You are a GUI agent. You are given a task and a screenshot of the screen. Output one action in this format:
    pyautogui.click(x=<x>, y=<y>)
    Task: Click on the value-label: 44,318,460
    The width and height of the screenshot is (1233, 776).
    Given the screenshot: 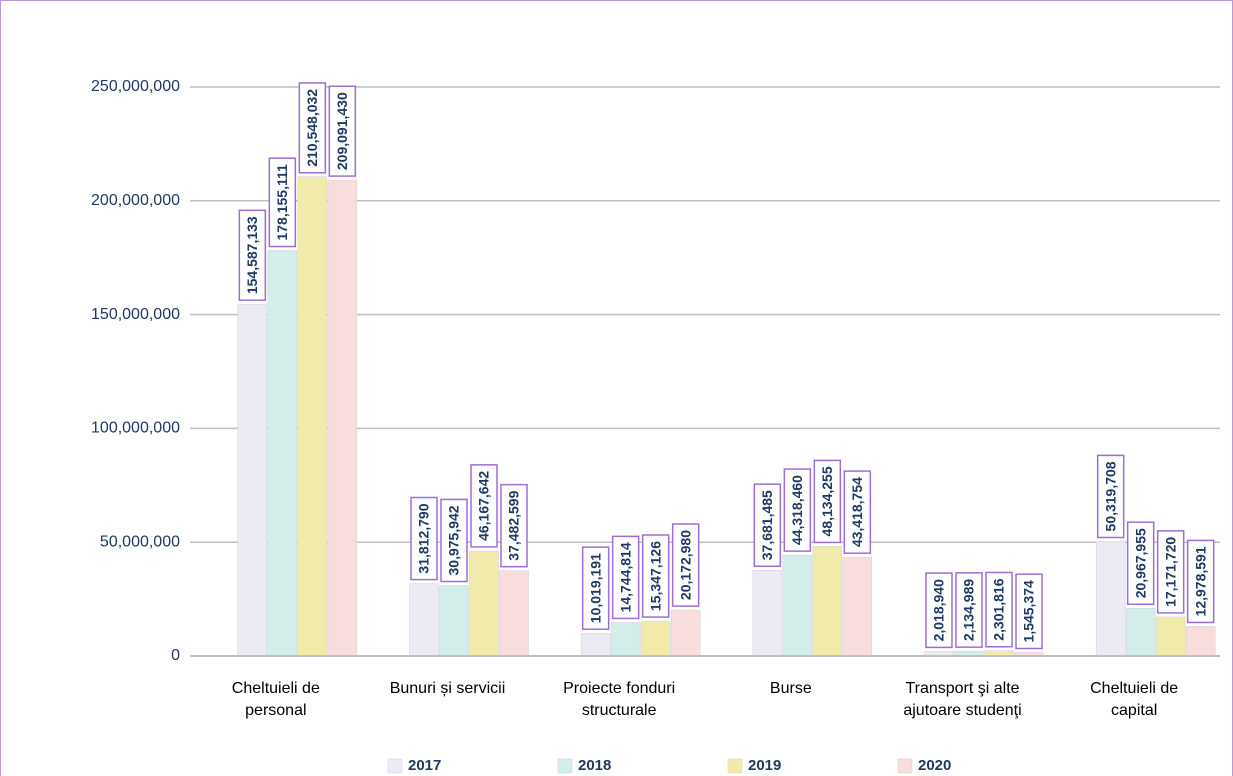 What is the action you would take?
    pyautogui.click(x=797, y=510)
    